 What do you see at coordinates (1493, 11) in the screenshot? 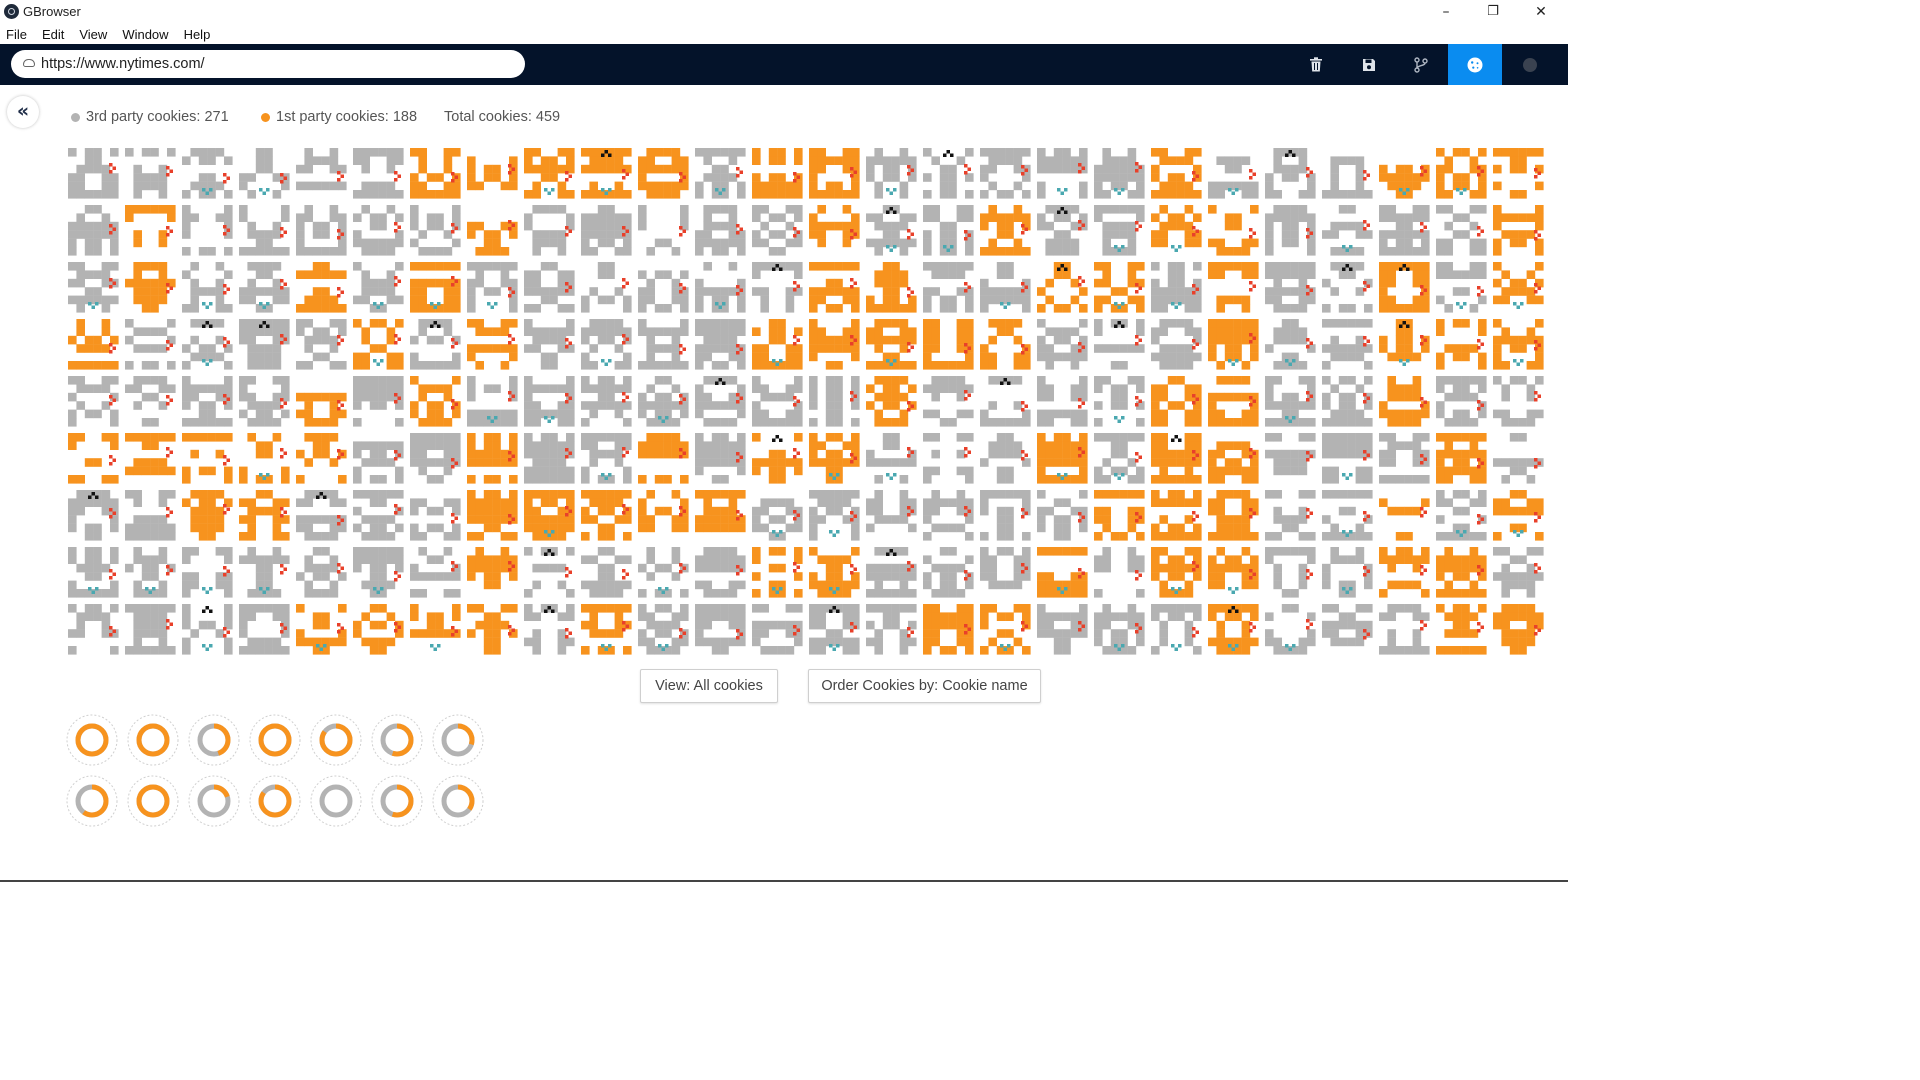
I see `restore-button: ❐` at bounding box center [1493, 11].